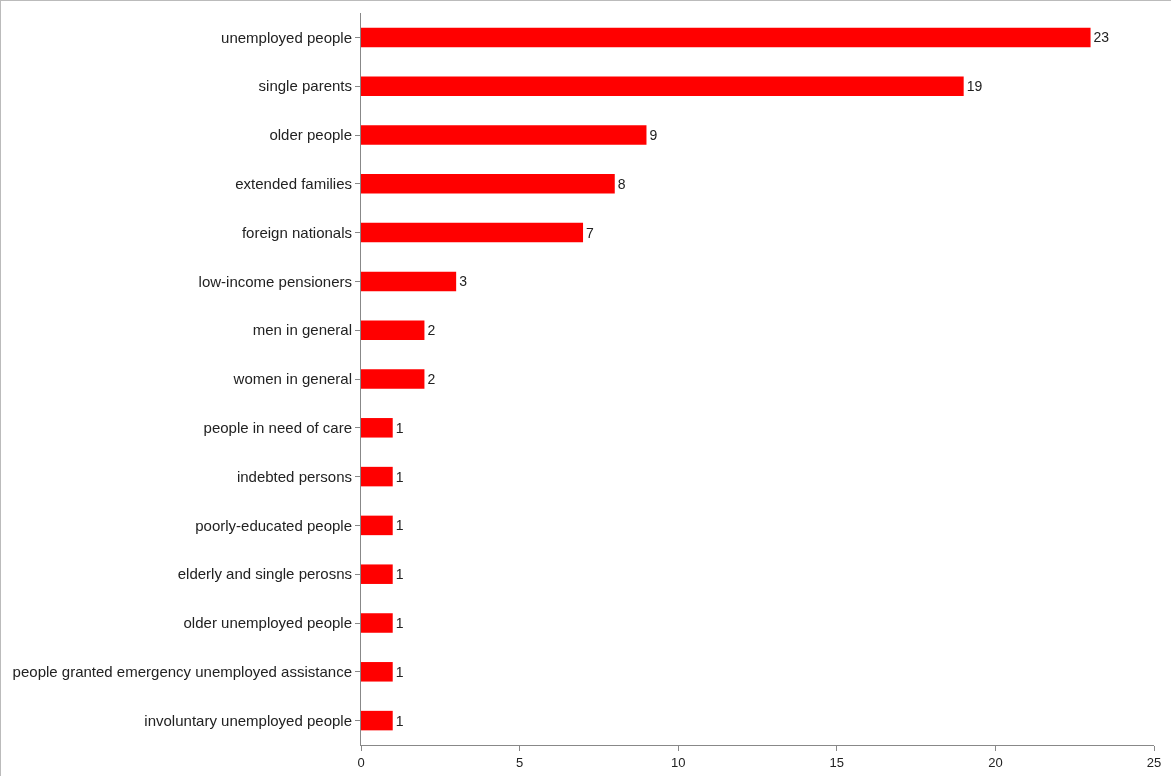 The height and width of the screenshot is (776, 1171). What do you see at coordinates (267, 623) in the screenshot?
I see `y-tick-label: older unemployed people` at bounding box center [267, 623].